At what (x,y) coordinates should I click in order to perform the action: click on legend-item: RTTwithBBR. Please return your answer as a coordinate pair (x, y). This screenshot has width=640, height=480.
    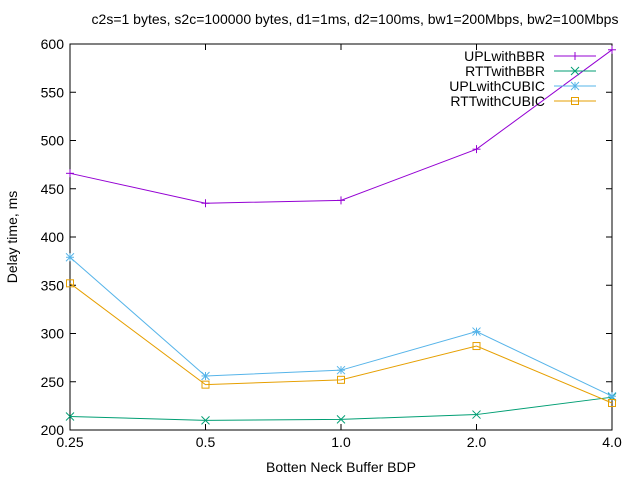
    Looking at the image, I should click on (530, 71).